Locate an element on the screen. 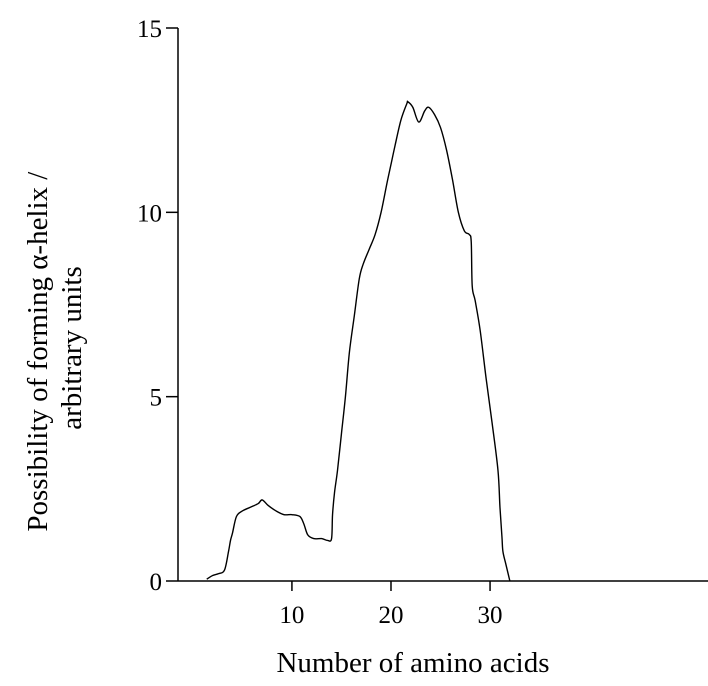 This screenshot has height=686, width=708. x-tick-label: 10 is located at coordinates (291, 615).